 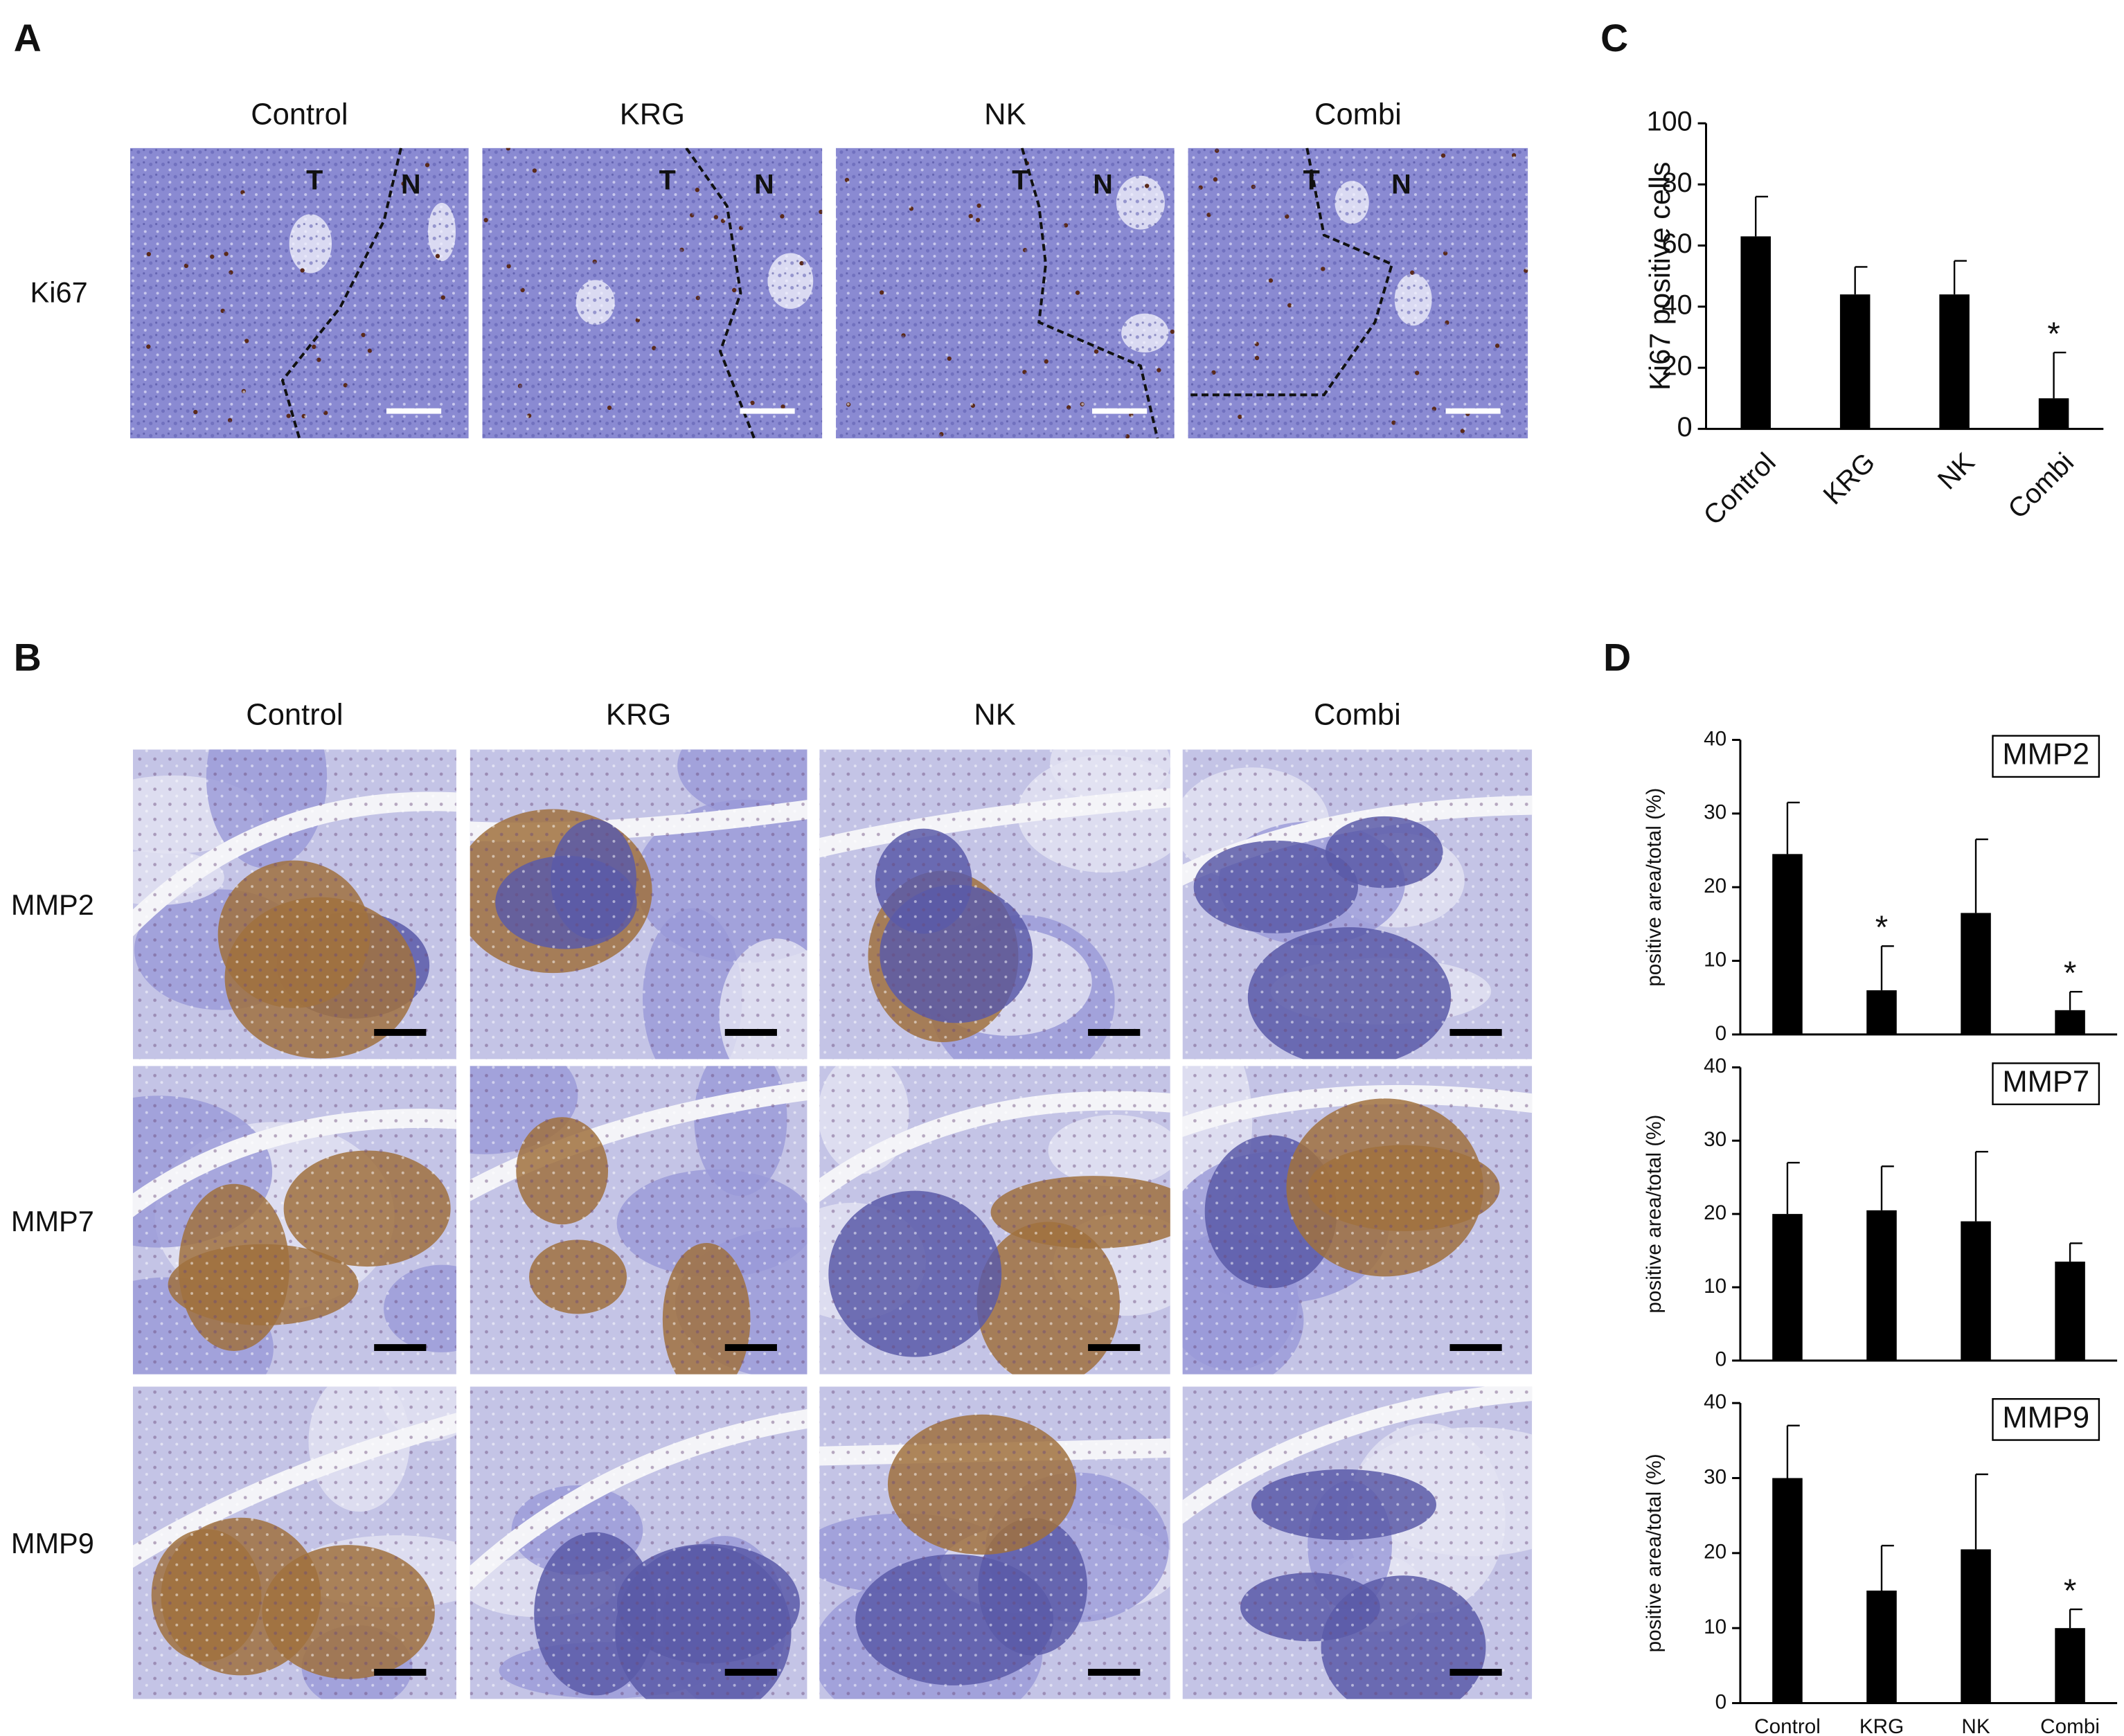 What do you see at coordinates (1787, 1725) in the screenshot?
I see `x-tick-label: Control` at bounding box center [1787, 1725].